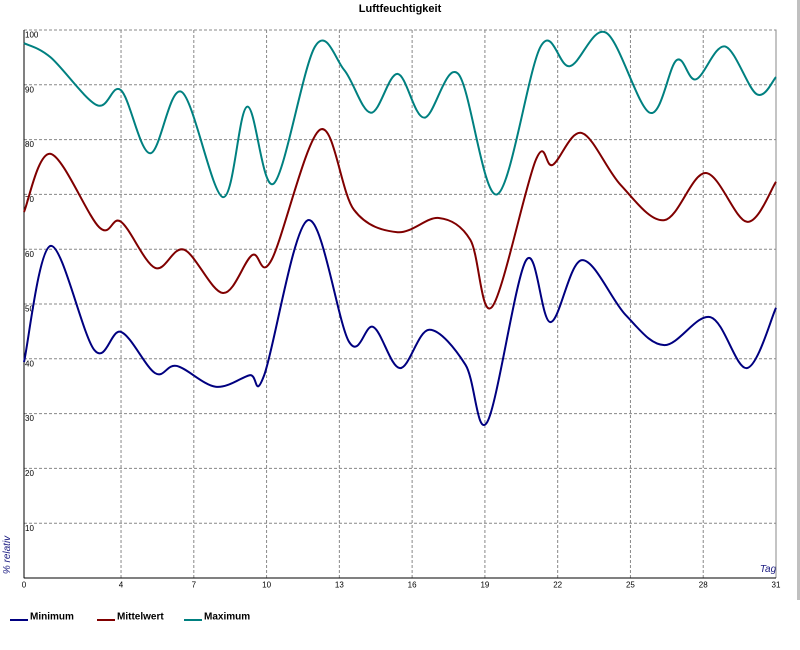  Describe the element at coordinates (29, 199) in the screenshot. I see `y-tick-label: 70` at that location.